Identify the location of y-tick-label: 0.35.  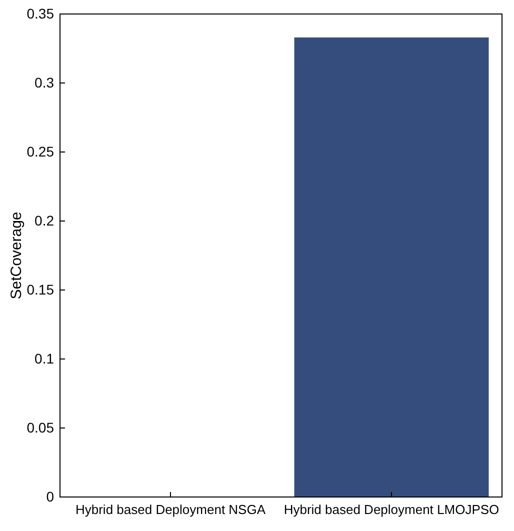
(40, 13).